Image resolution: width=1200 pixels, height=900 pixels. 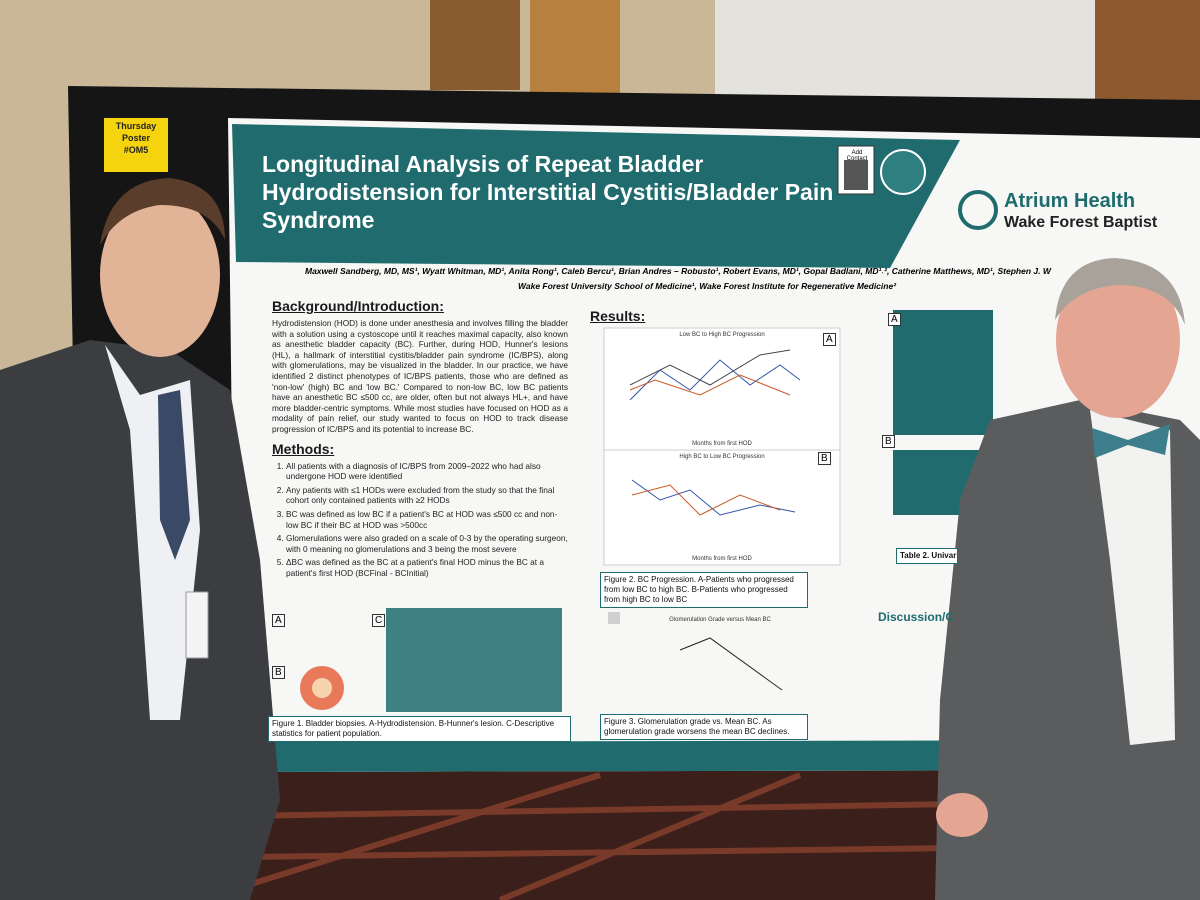 I want to click on sticky-line: Thursday, so click(x=136, y=126).